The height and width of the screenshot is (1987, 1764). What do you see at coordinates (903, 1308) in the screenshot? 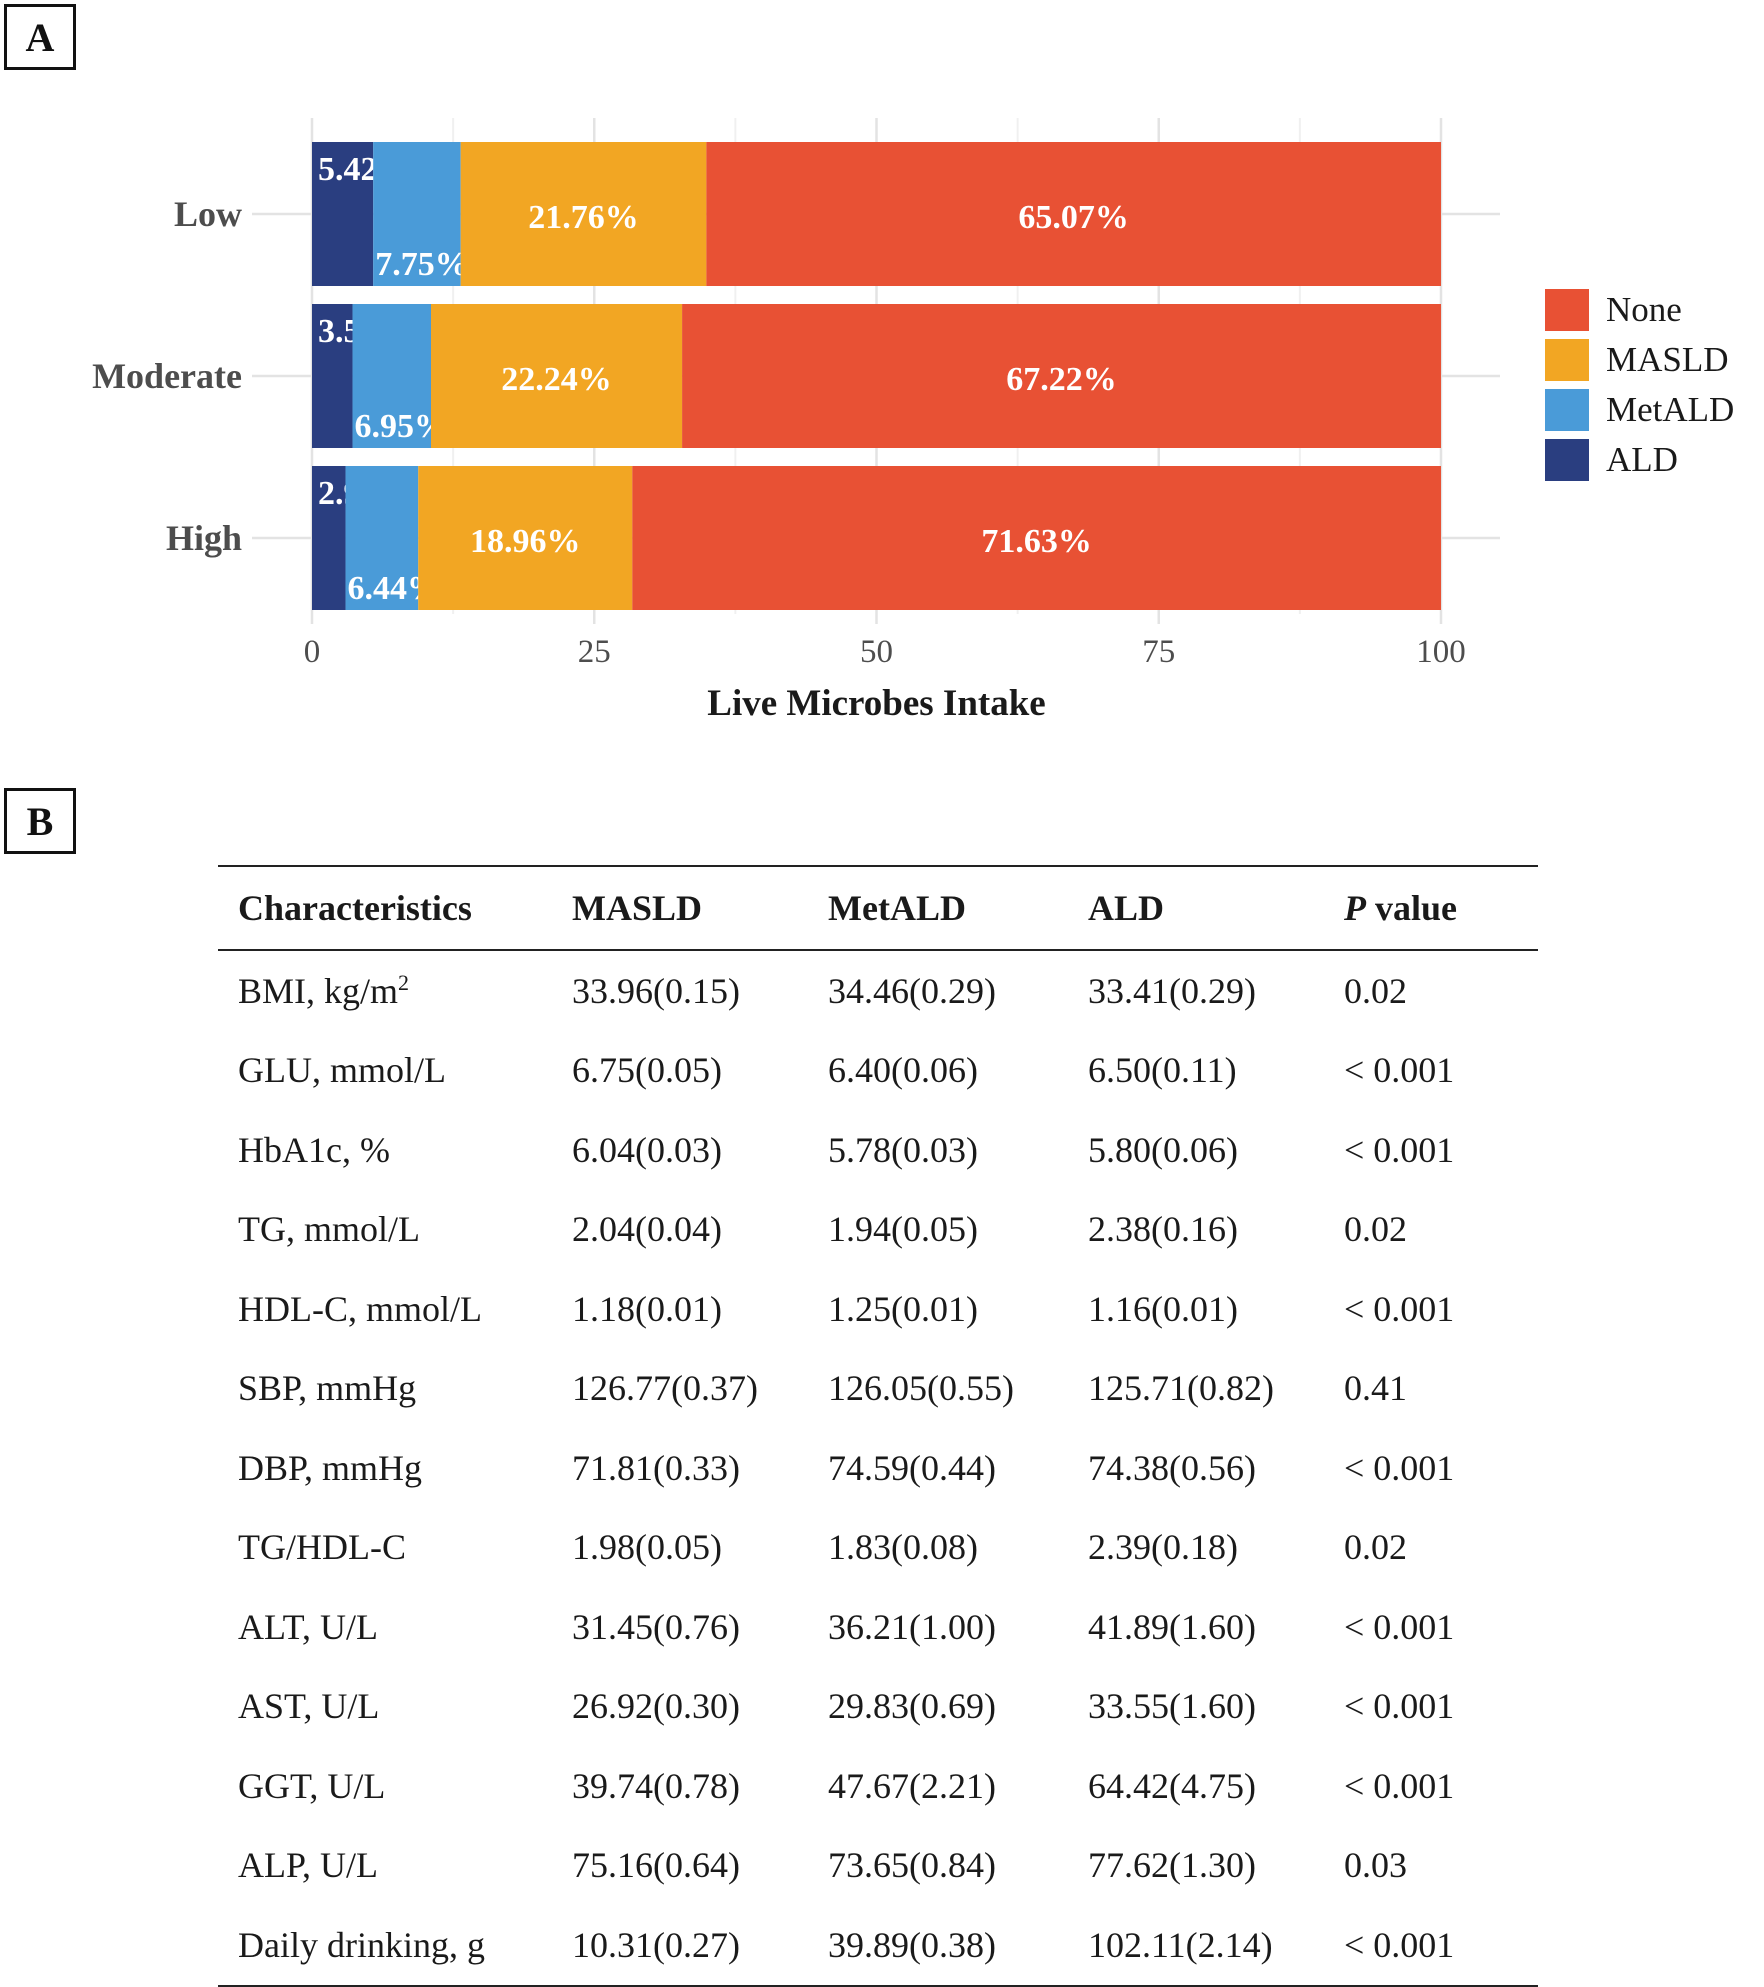
I see `cell-metald: 1.25(0.01)` at bounding box center [903, 1308].